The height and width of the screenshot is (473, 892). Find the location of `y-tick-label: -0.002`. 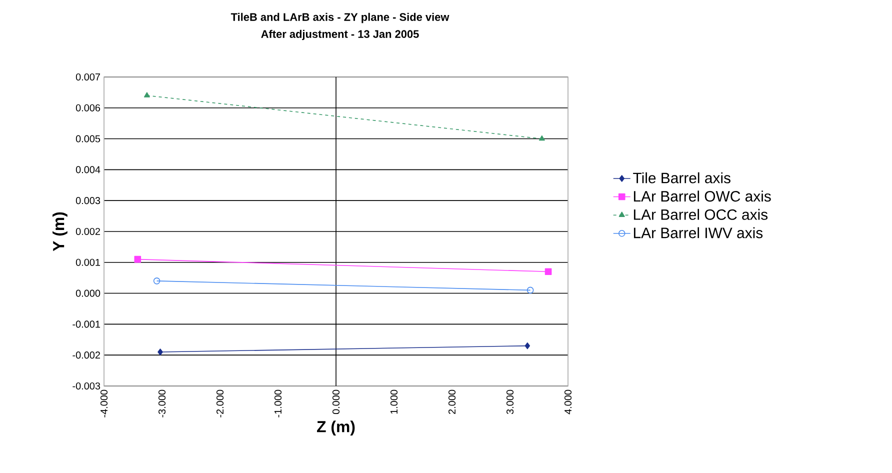

y-tick-label: -0.002 is located at coordinates (86, 355).